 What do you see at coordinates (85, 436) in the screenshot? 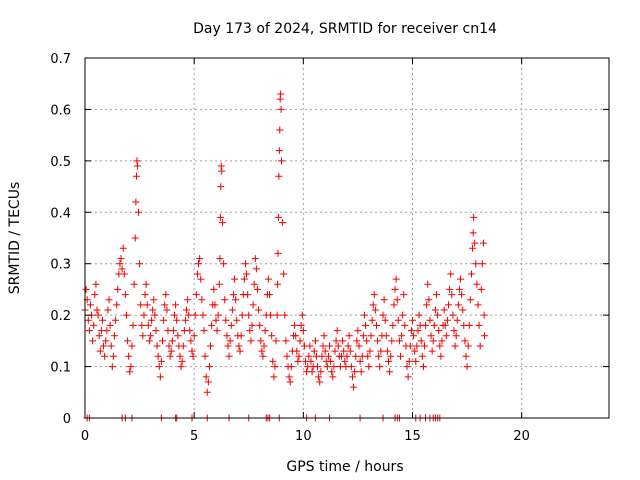
I see `x-tick-label: 0` at bounding box center [85, 436].